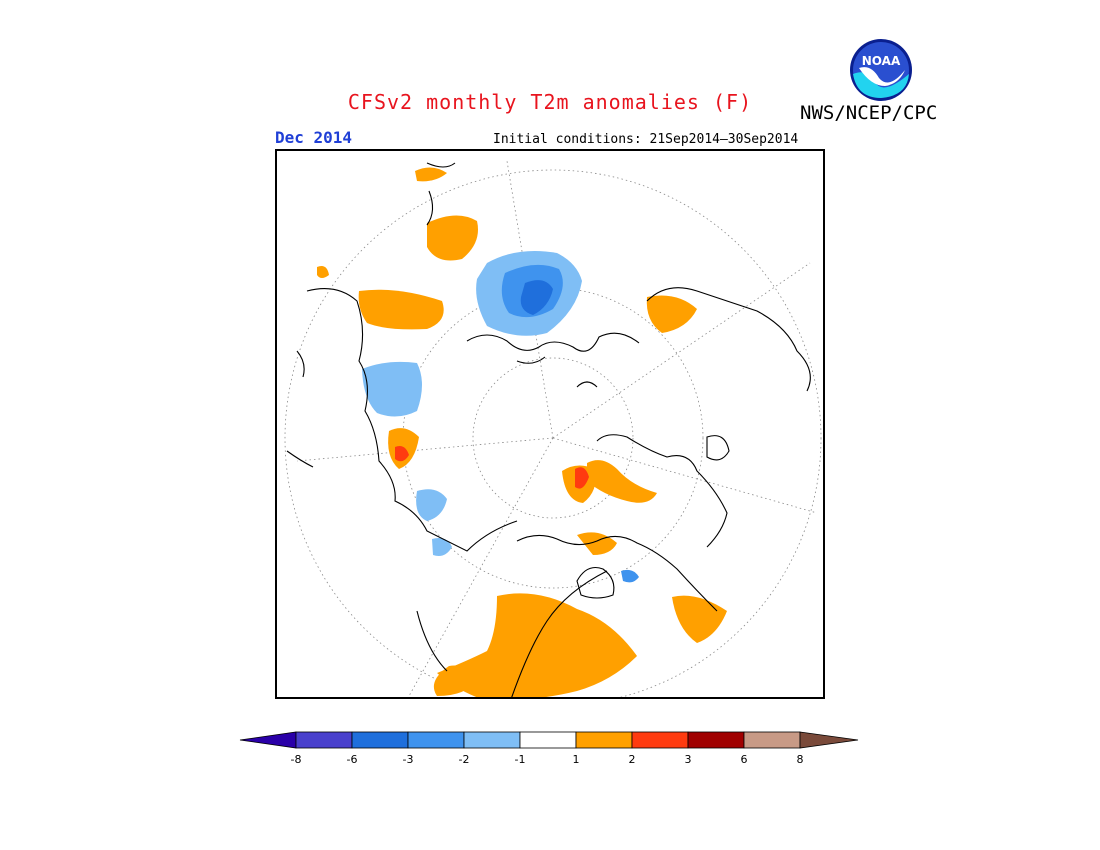 The image size is (1100, 850). What do you see at coordinates (744, 759) in the screenshot?
I see `colorbar-tick-label: 6` at bounding box center [744, 759].